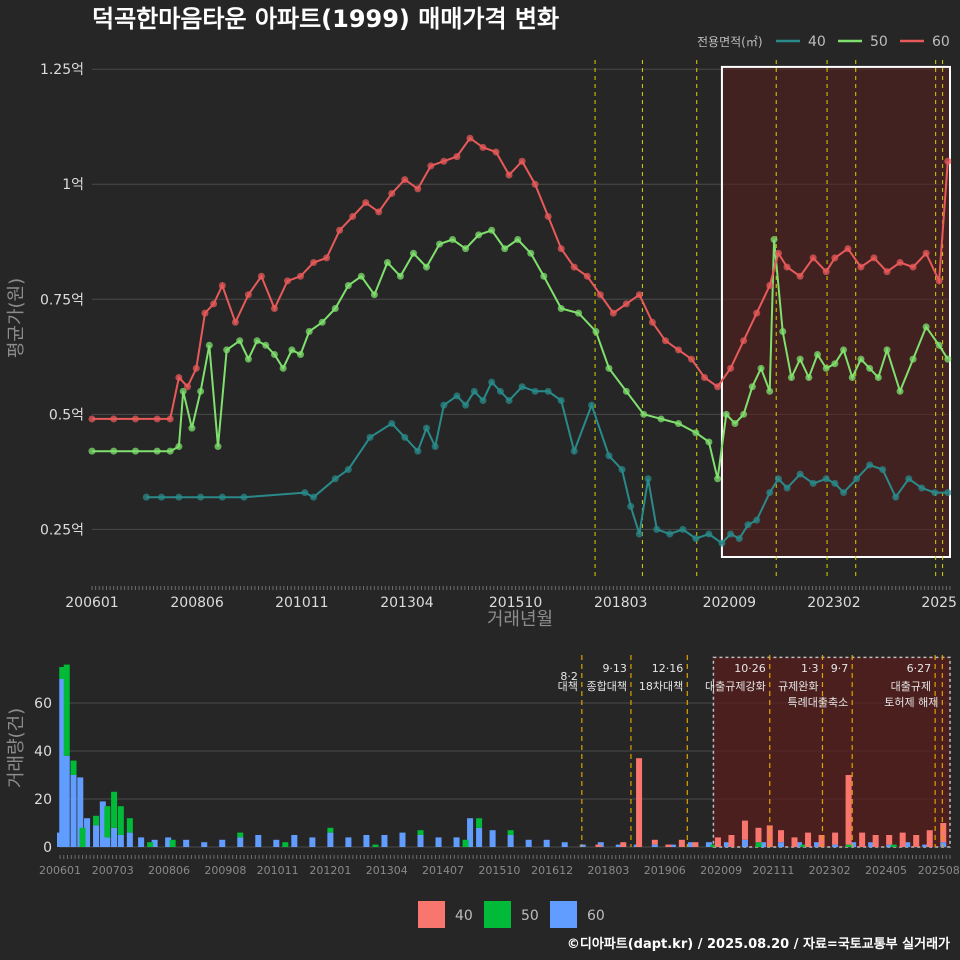 The image size is (960, 960). Describe the element at coordinates (798, 686) in the screenshot. I see `policy-name-label: 규제완화` at that location.